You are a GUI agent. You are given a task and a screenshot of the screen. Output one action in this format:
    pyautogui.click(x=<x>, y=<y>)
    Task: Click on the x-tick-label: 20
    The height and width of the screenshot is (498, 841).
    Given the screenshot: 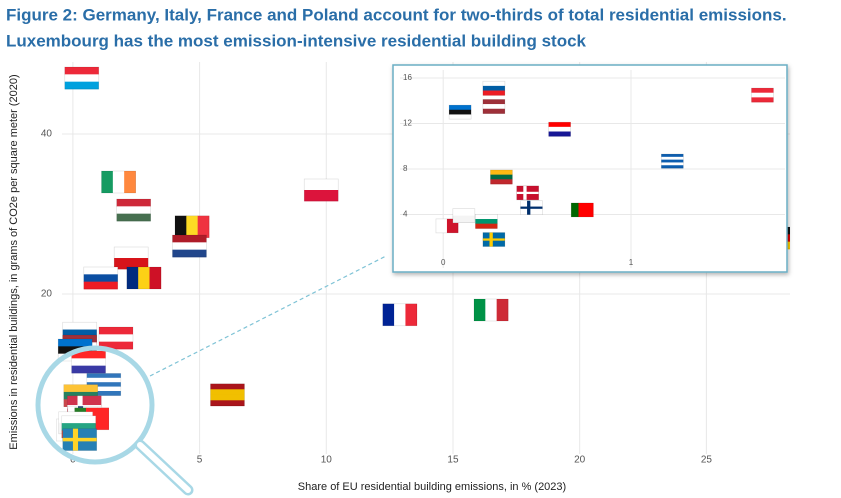 What is the action you would take?
    pyautogui.click(x=580, y=460)
    